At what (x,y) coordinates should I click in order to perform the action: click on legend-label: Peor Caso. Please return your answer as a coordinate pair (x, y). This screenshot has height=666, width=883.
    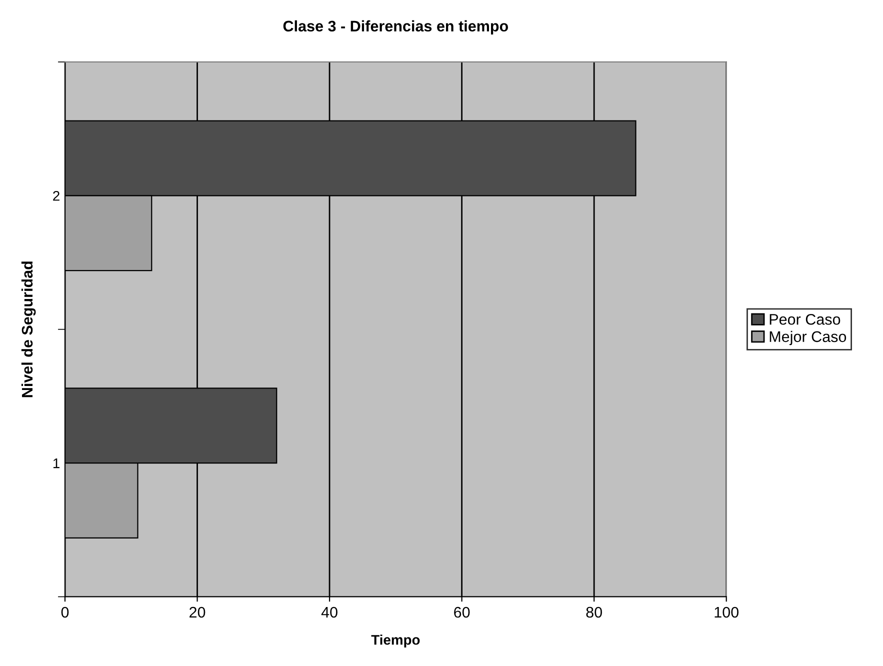
    Looking at the image, I should click on (805, 319).